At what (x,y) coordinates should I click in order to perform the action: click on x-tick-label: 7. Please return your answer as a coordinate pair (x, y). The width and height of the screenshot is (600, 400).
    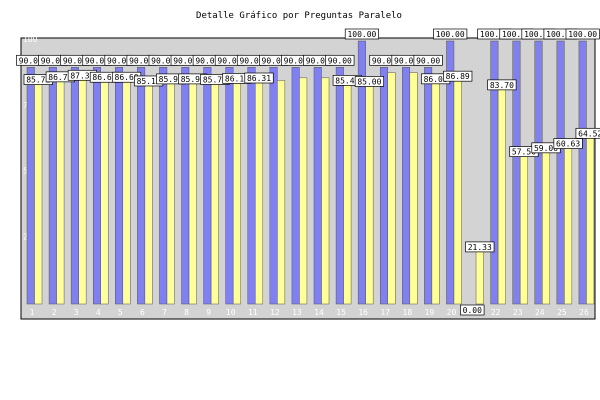
    Looking at the image, I should click on (164, 312).